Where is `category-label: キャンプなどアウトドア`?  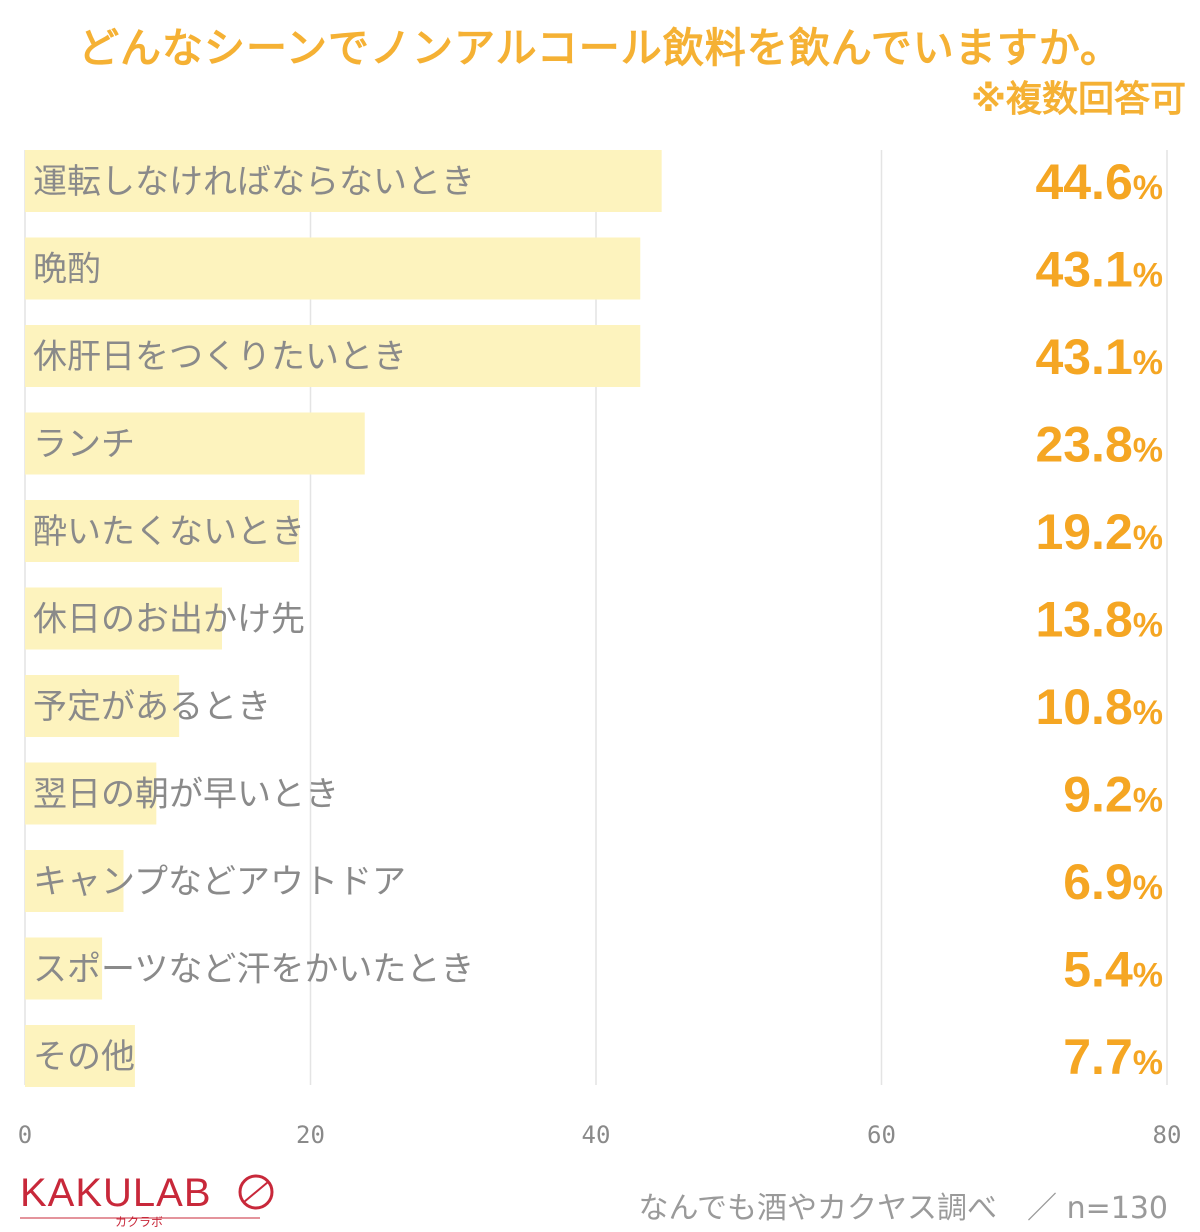
category-label: キャンプなどアウトドア is located at coordinates (219, 882).